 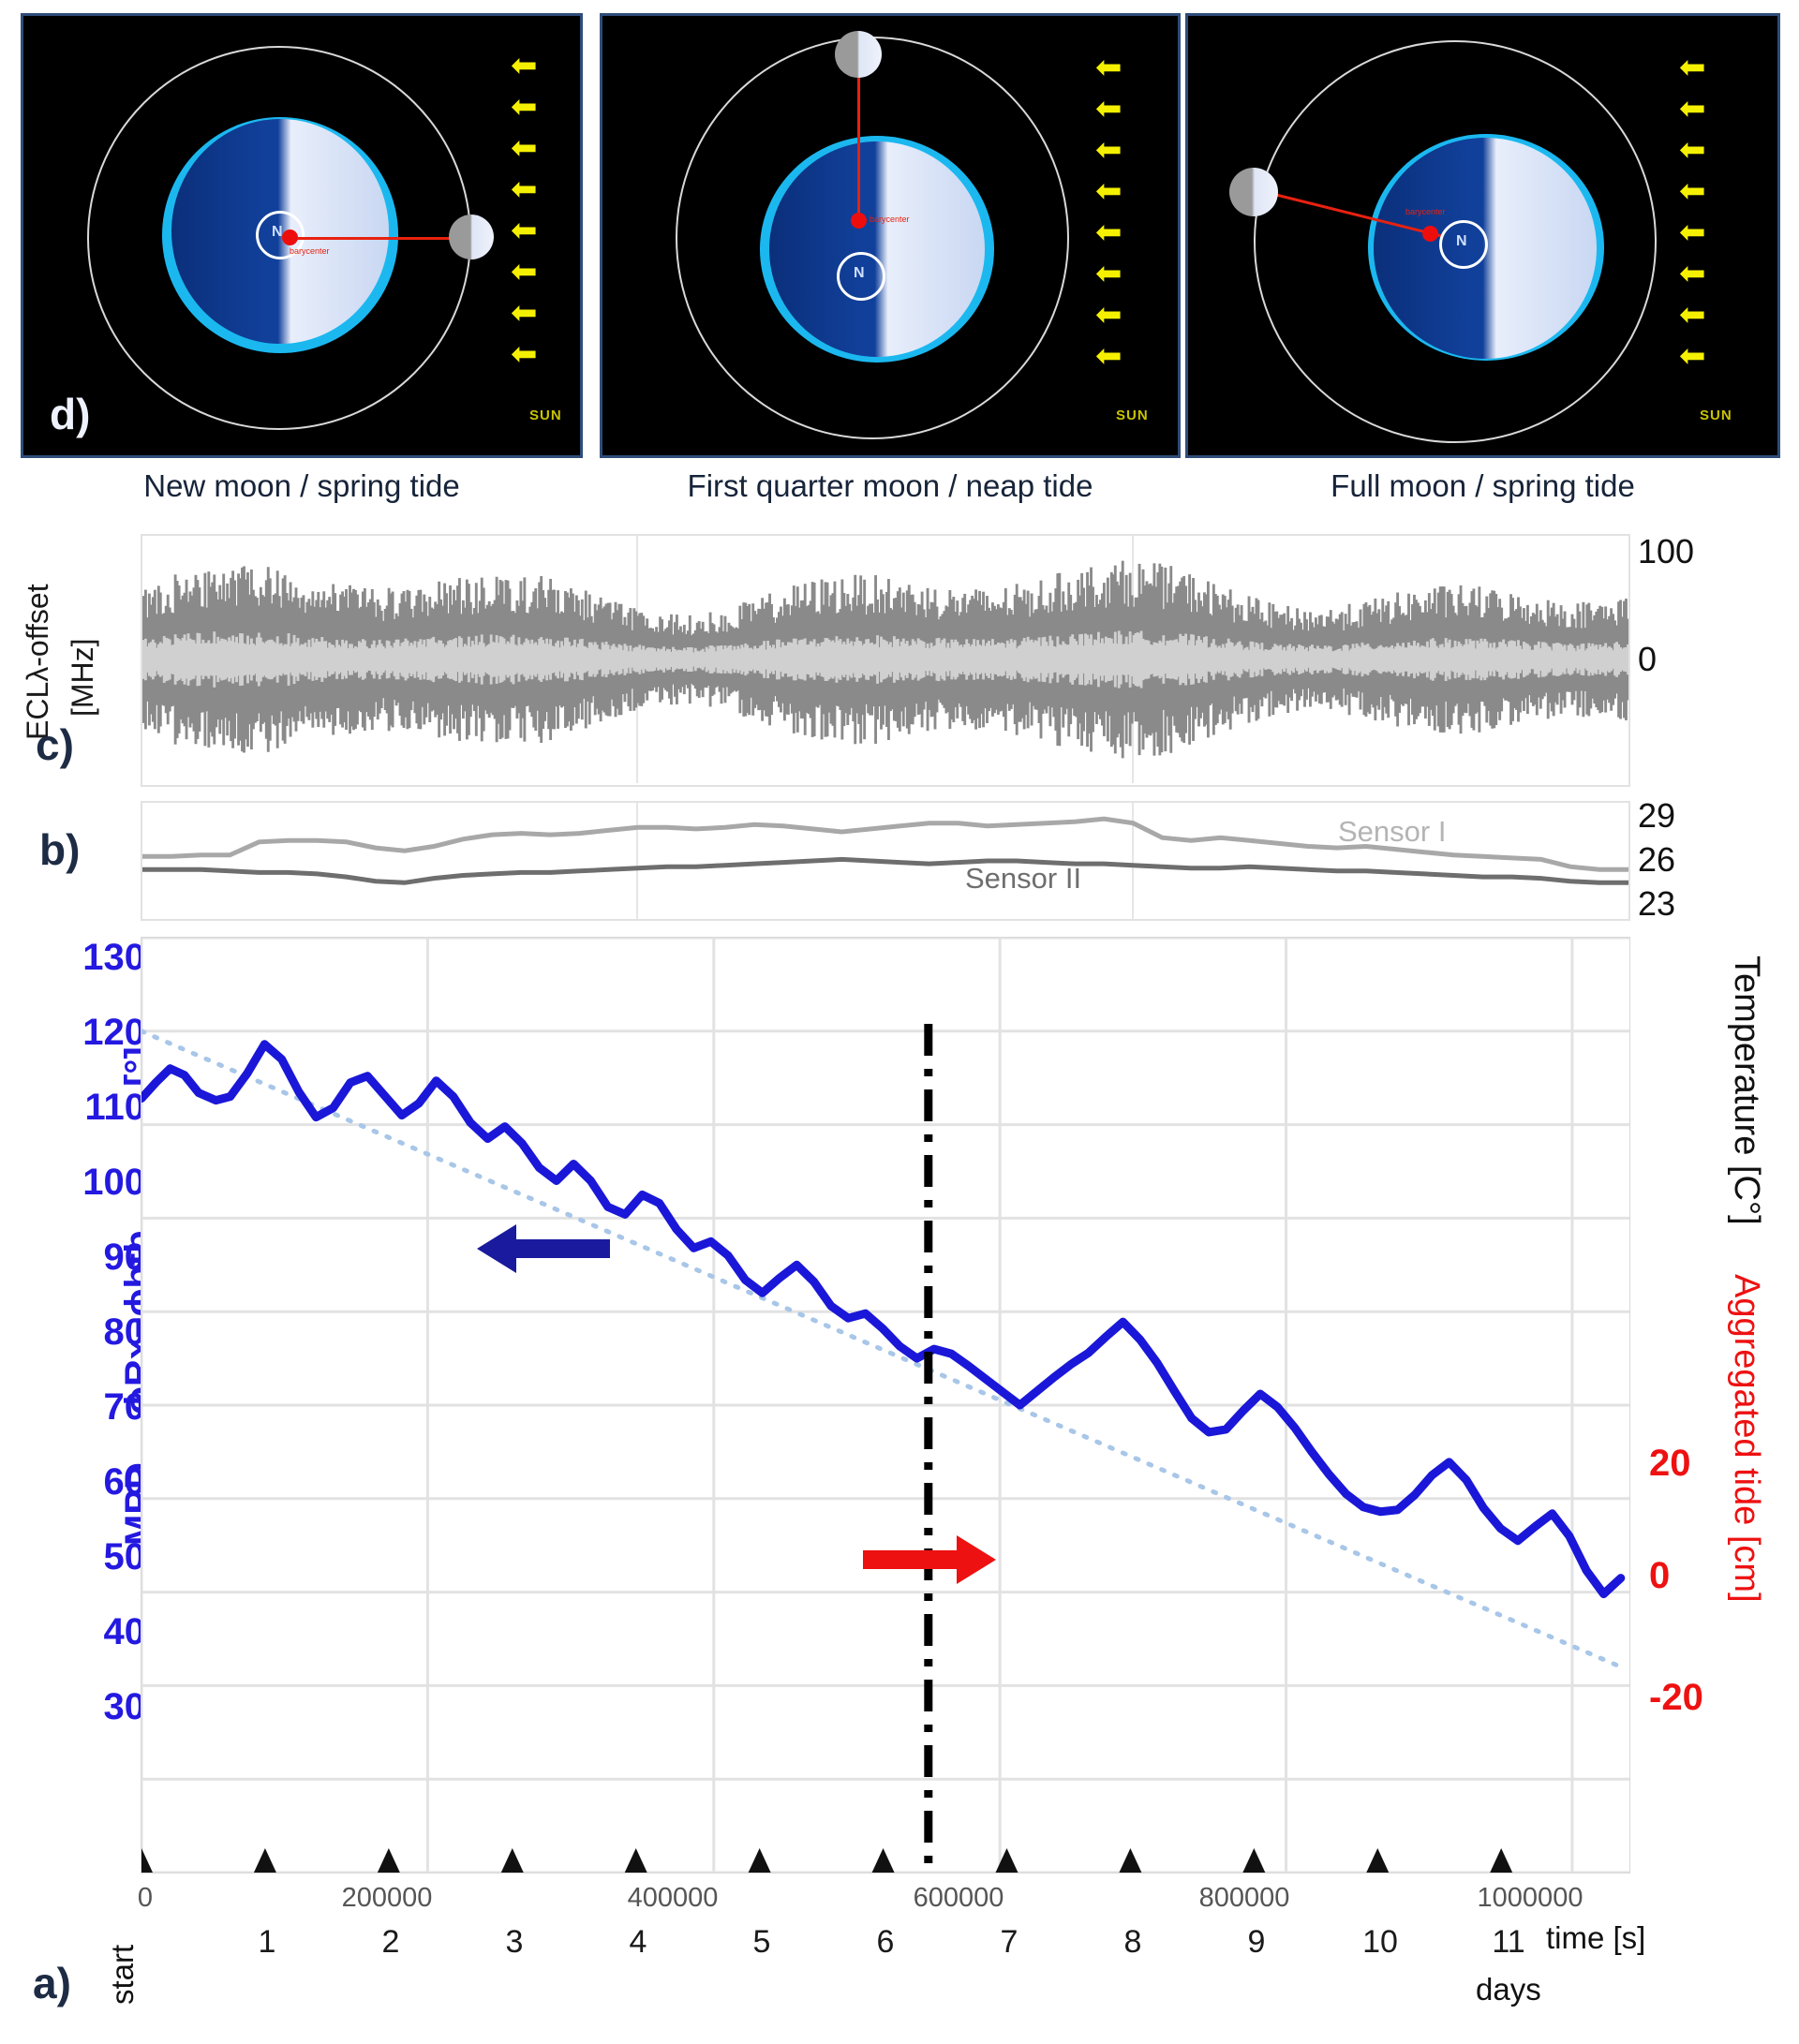 What do you see at coordinates (514, 1942) in the screenshot?
I see `xtick-day-3: 3` at bounding box center [514, 1942].